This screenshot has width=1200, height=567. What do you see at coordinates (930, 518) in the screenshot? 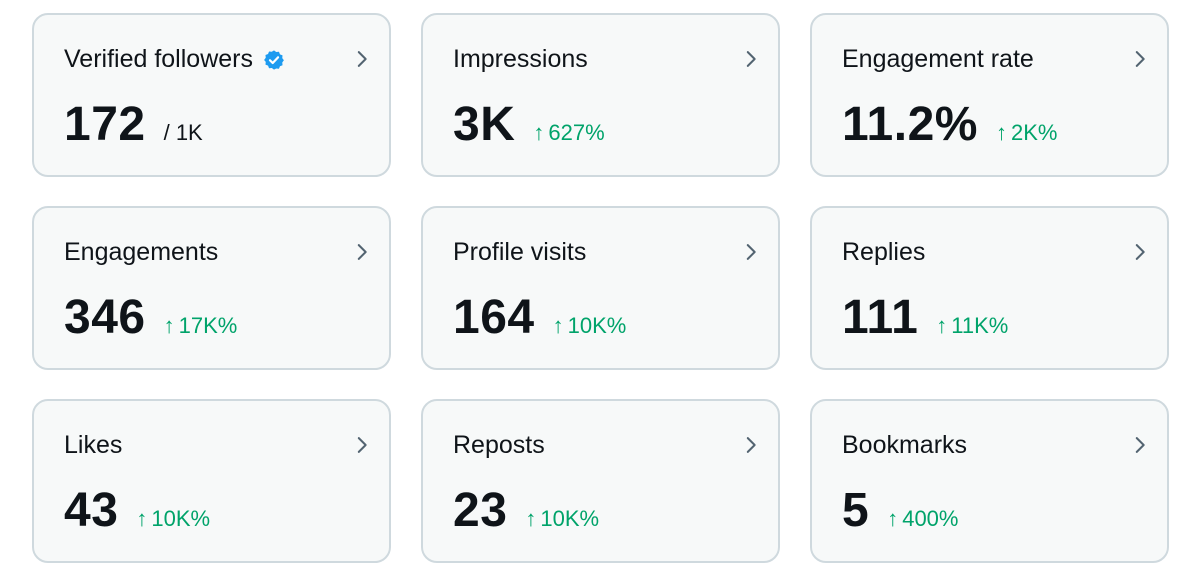
I see `metric-change-value: 400%` at bounding box center [930, 518].